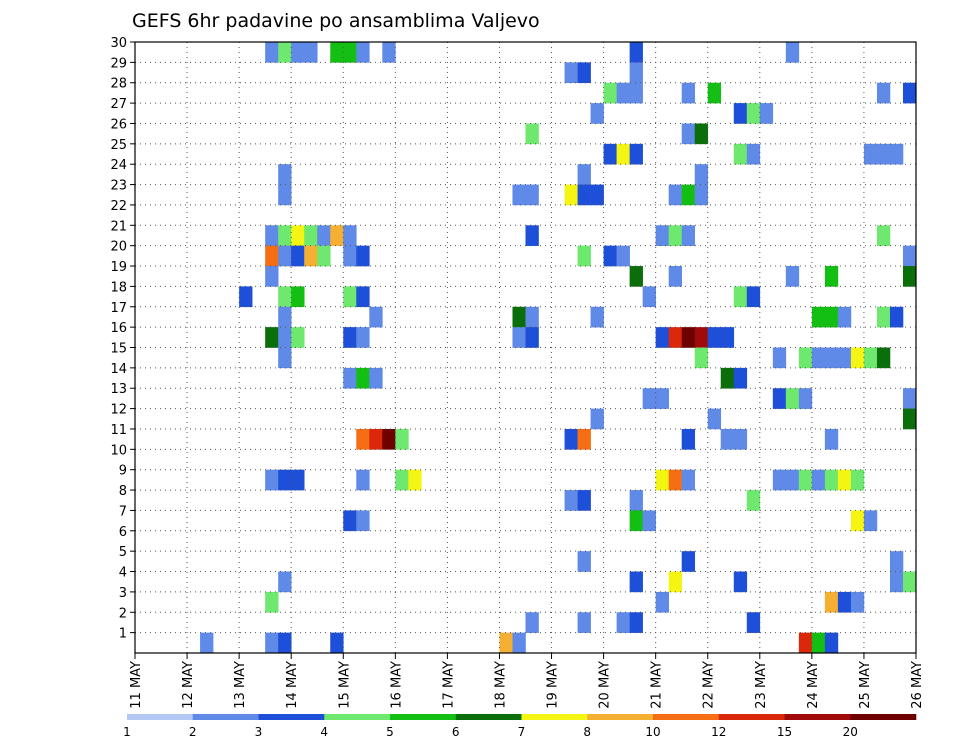 This screenshot has width=960, height=742. What do you see at coordinates (118, 186) in the screenshot?
I see `y-tick-label: 23` at bounding box center [118, 186].